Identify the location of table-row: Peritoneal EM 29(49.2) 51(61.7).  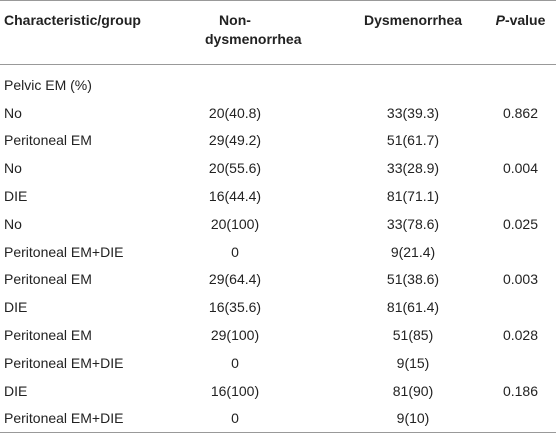
(278, 141).